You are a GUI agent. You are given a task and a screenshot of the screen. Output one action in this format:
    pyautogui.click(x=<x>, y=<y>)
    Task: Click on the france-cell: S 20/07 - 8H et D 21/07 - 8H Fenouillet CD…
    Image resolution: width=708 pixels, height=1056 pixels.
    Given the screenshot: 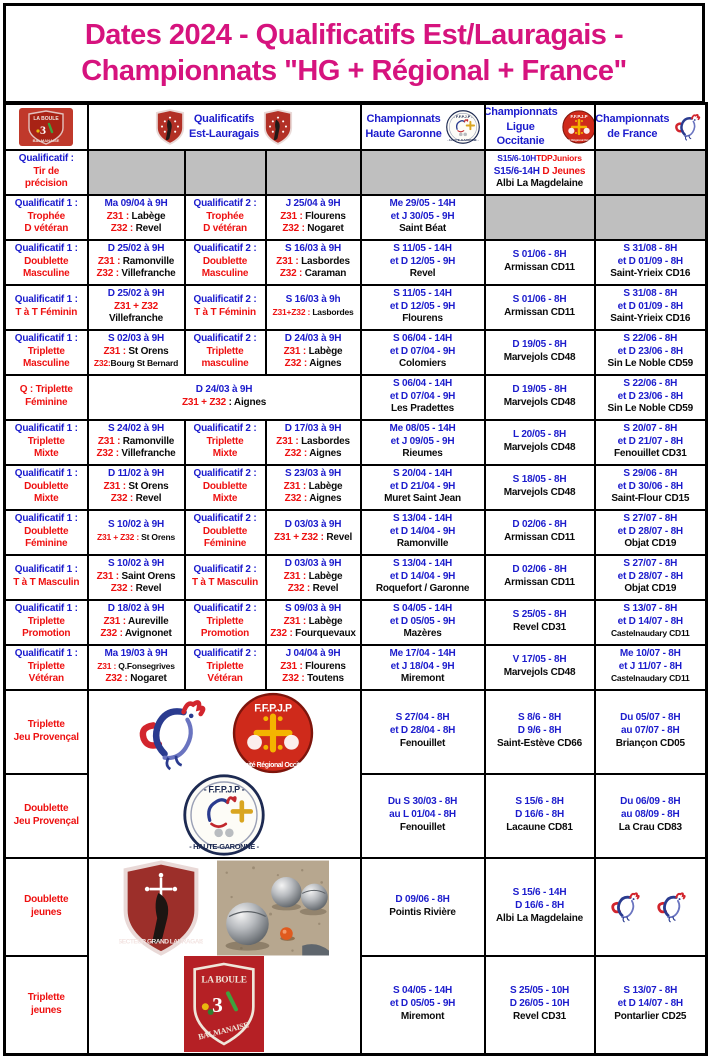 What is the action you would take?
    pyautogui.click(x=650, y=442)
    